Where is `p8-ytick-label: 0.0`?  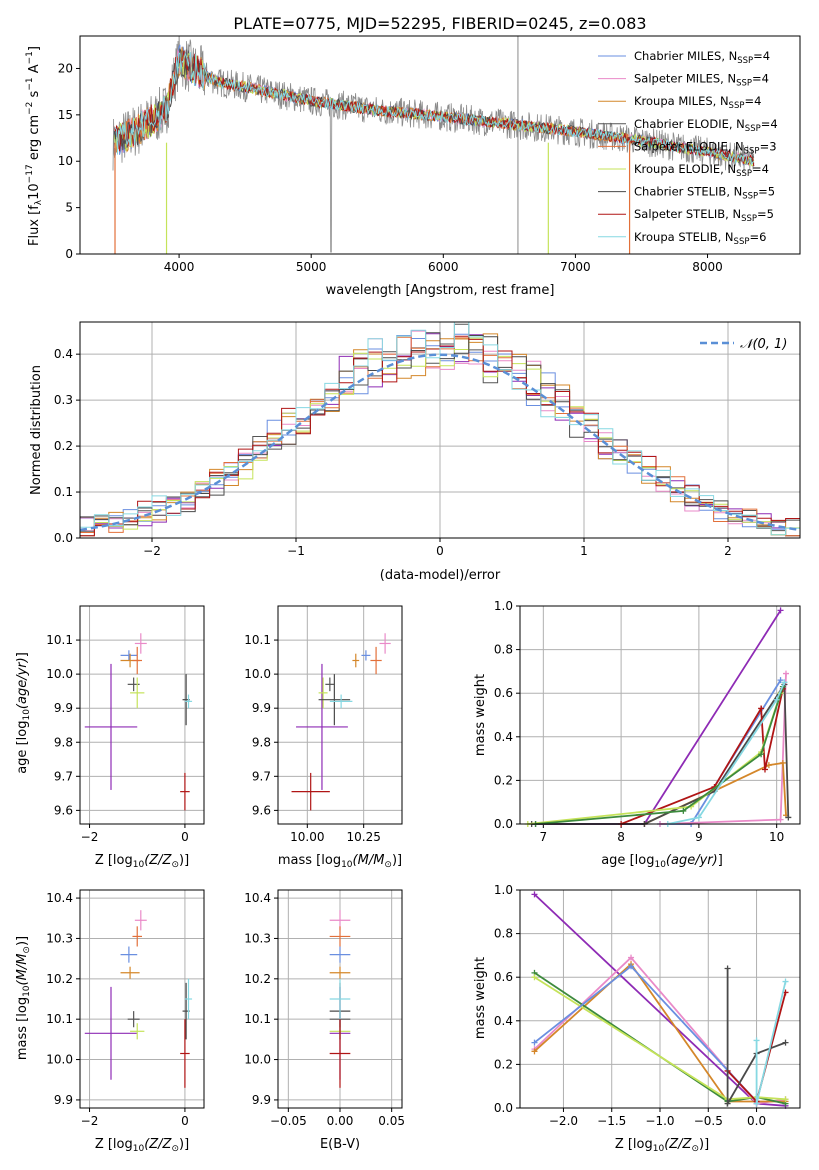
p8-ytick-label: 0.0 is located at coordinates (503, 1108).